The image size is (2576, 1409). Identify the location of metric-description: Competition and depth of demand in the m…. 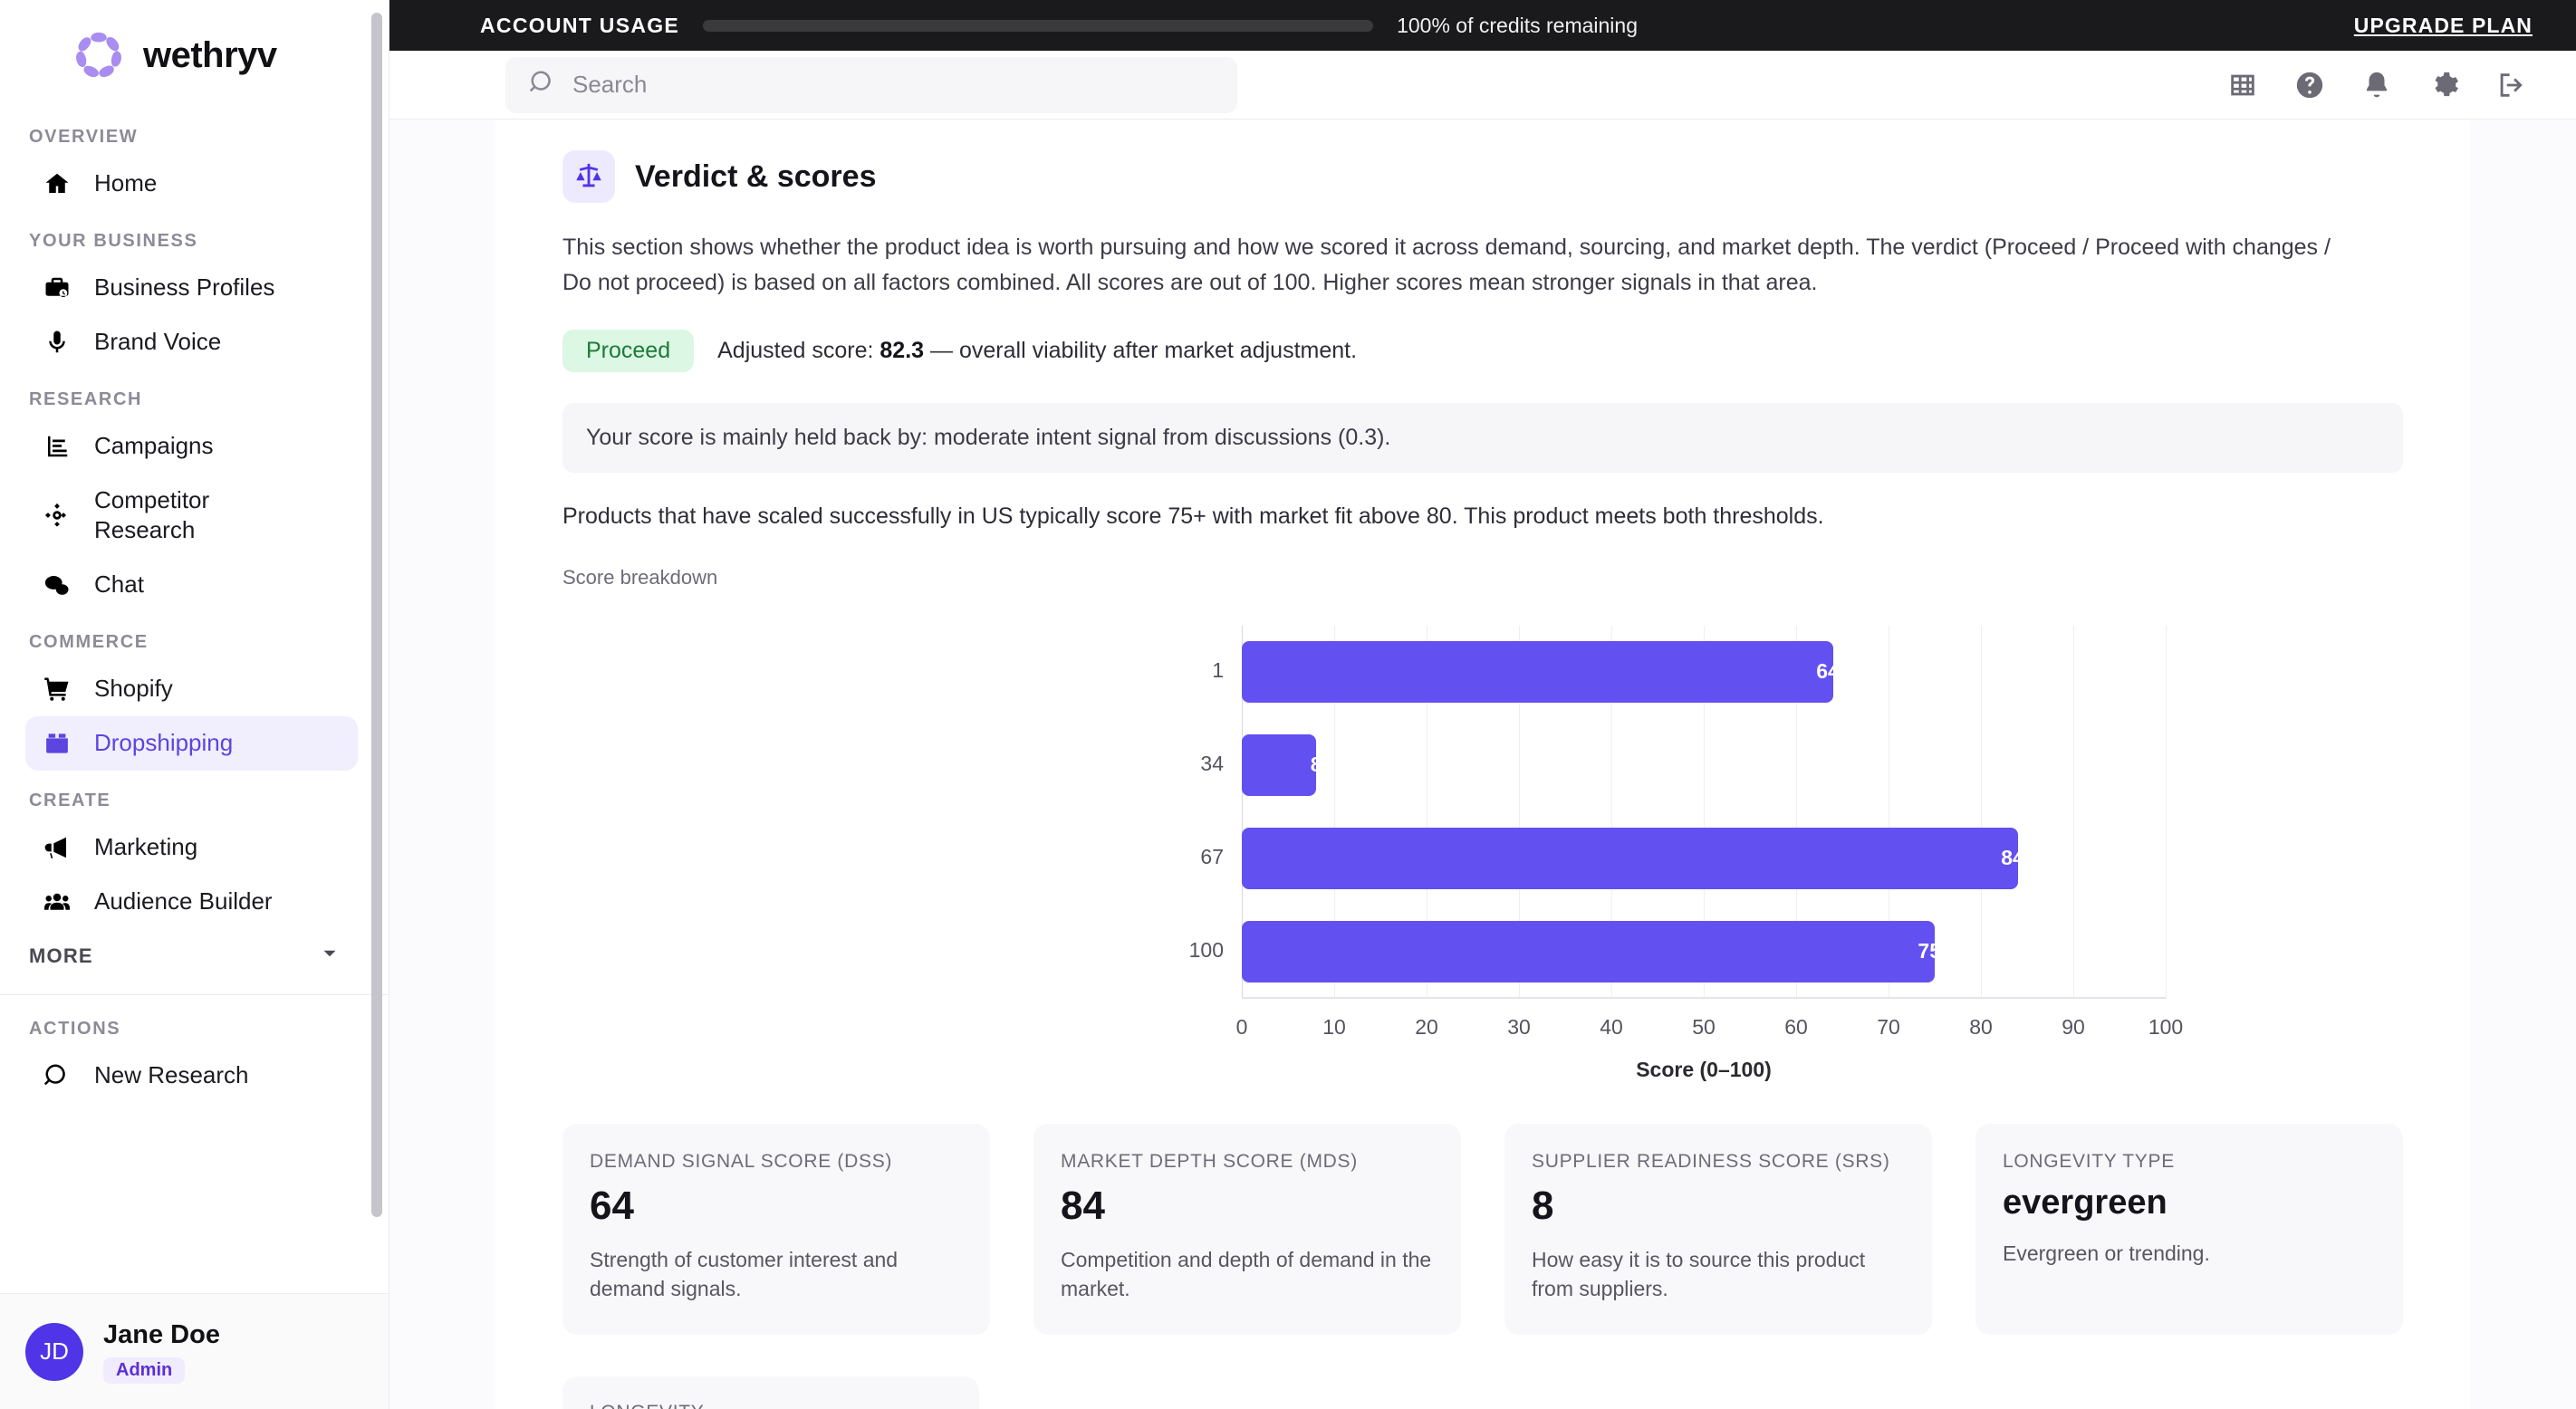
(1246, 1274).